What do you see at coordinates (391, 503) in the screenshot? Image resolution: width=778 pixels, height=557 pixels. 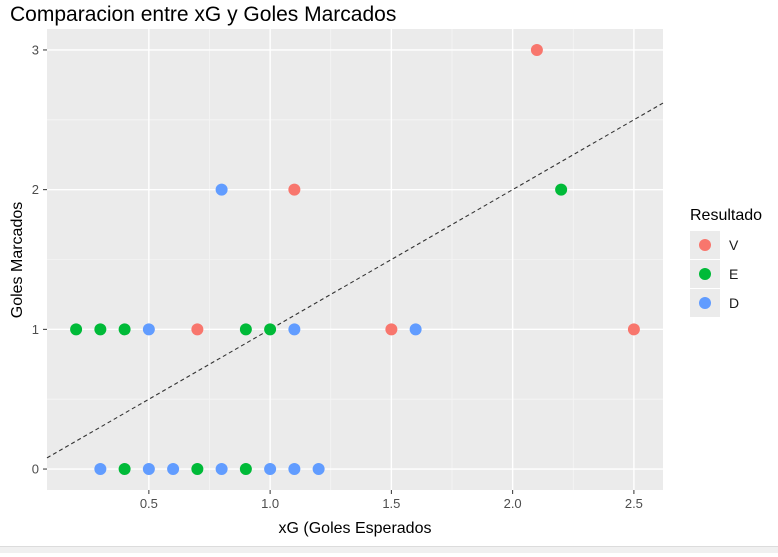 I see `x-tick-label: 1.5` at bounding box center [391, 503].